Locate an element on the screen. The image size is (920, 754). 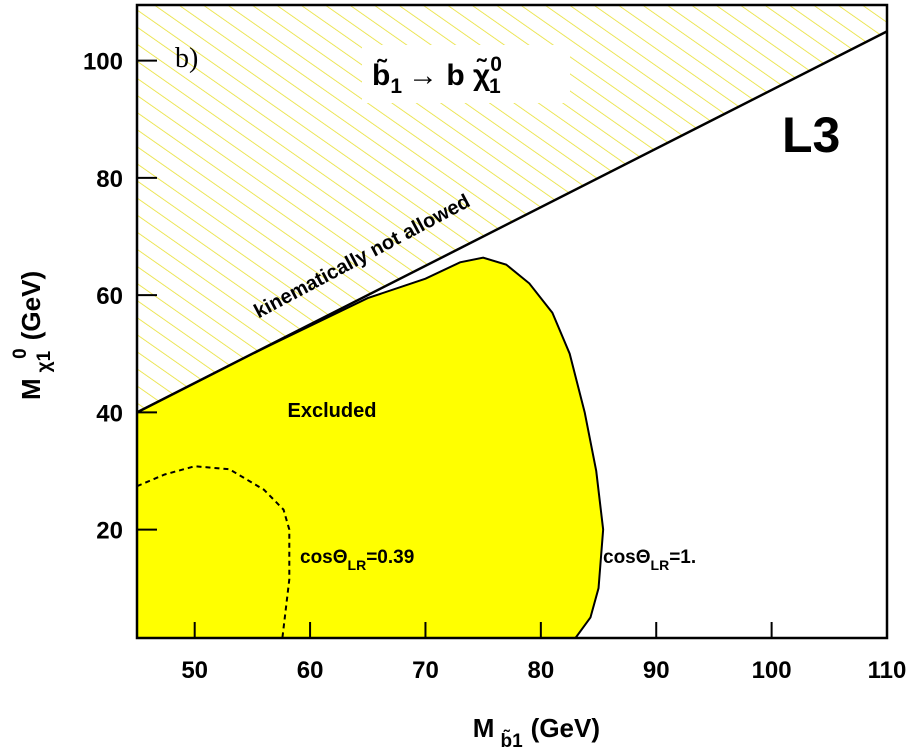
x-label-sub: b̃1 is located at coordinates (511, 740).